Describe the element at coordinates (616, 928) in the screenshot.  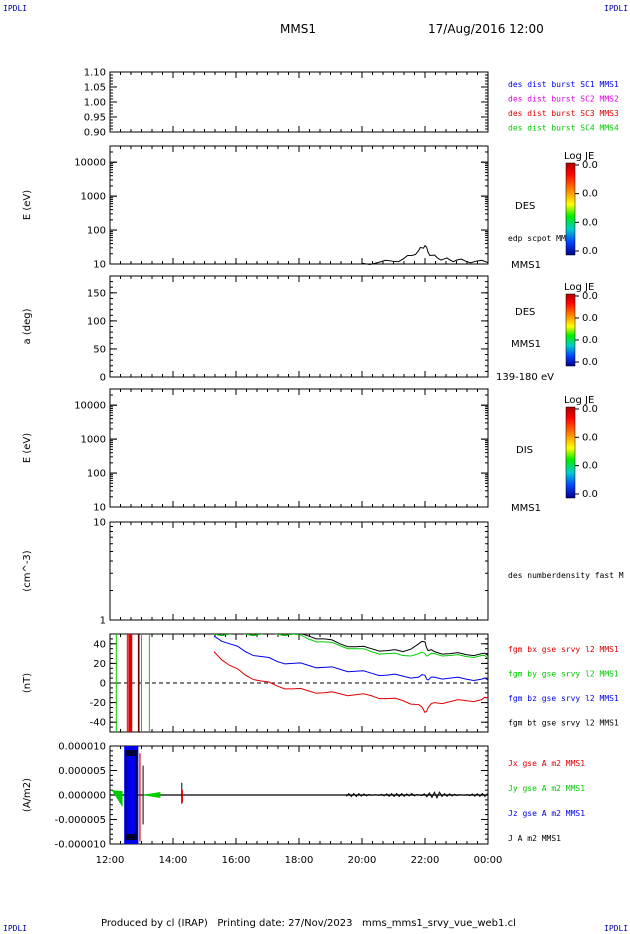
I see `corner-label-bottom-right: IPDLI` at that location.